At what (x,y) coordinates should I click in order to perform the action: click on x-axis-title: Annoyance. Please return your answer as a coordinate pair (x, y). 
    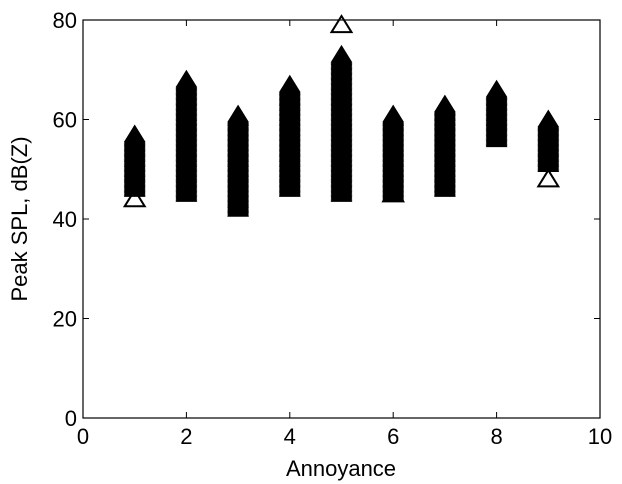
    Looking at the image, I should click on (341, 468).